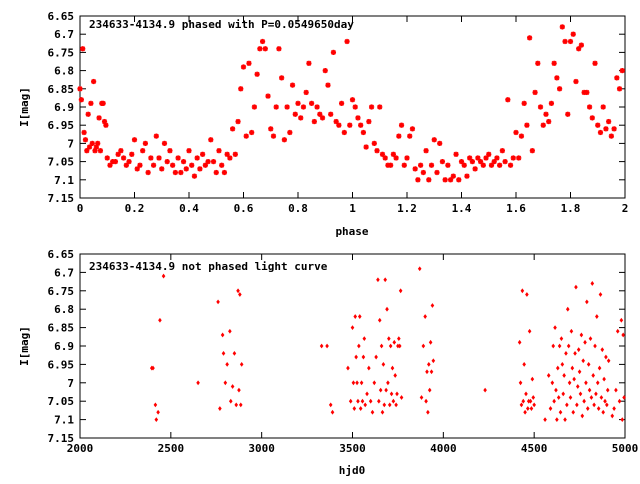 The height and width of the screenshot is (484, 640). What do you see at coordinates (64, 346) in the screenshot?
I see `unphased-y-tick-label: 6.9` at bounding box center [64, 346].